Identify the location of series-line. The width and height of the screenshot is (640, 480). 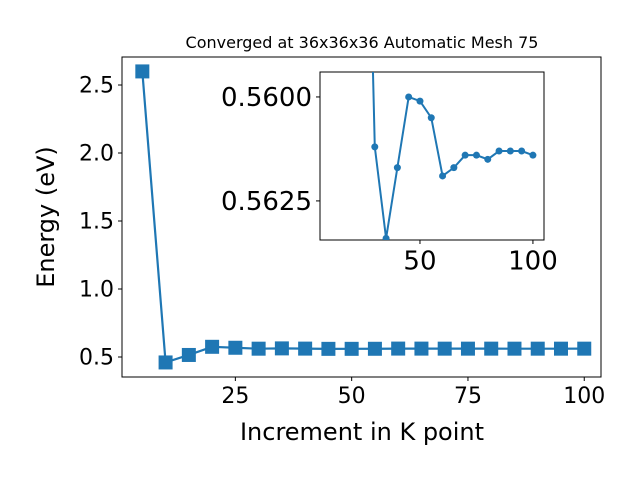
(452, 155).